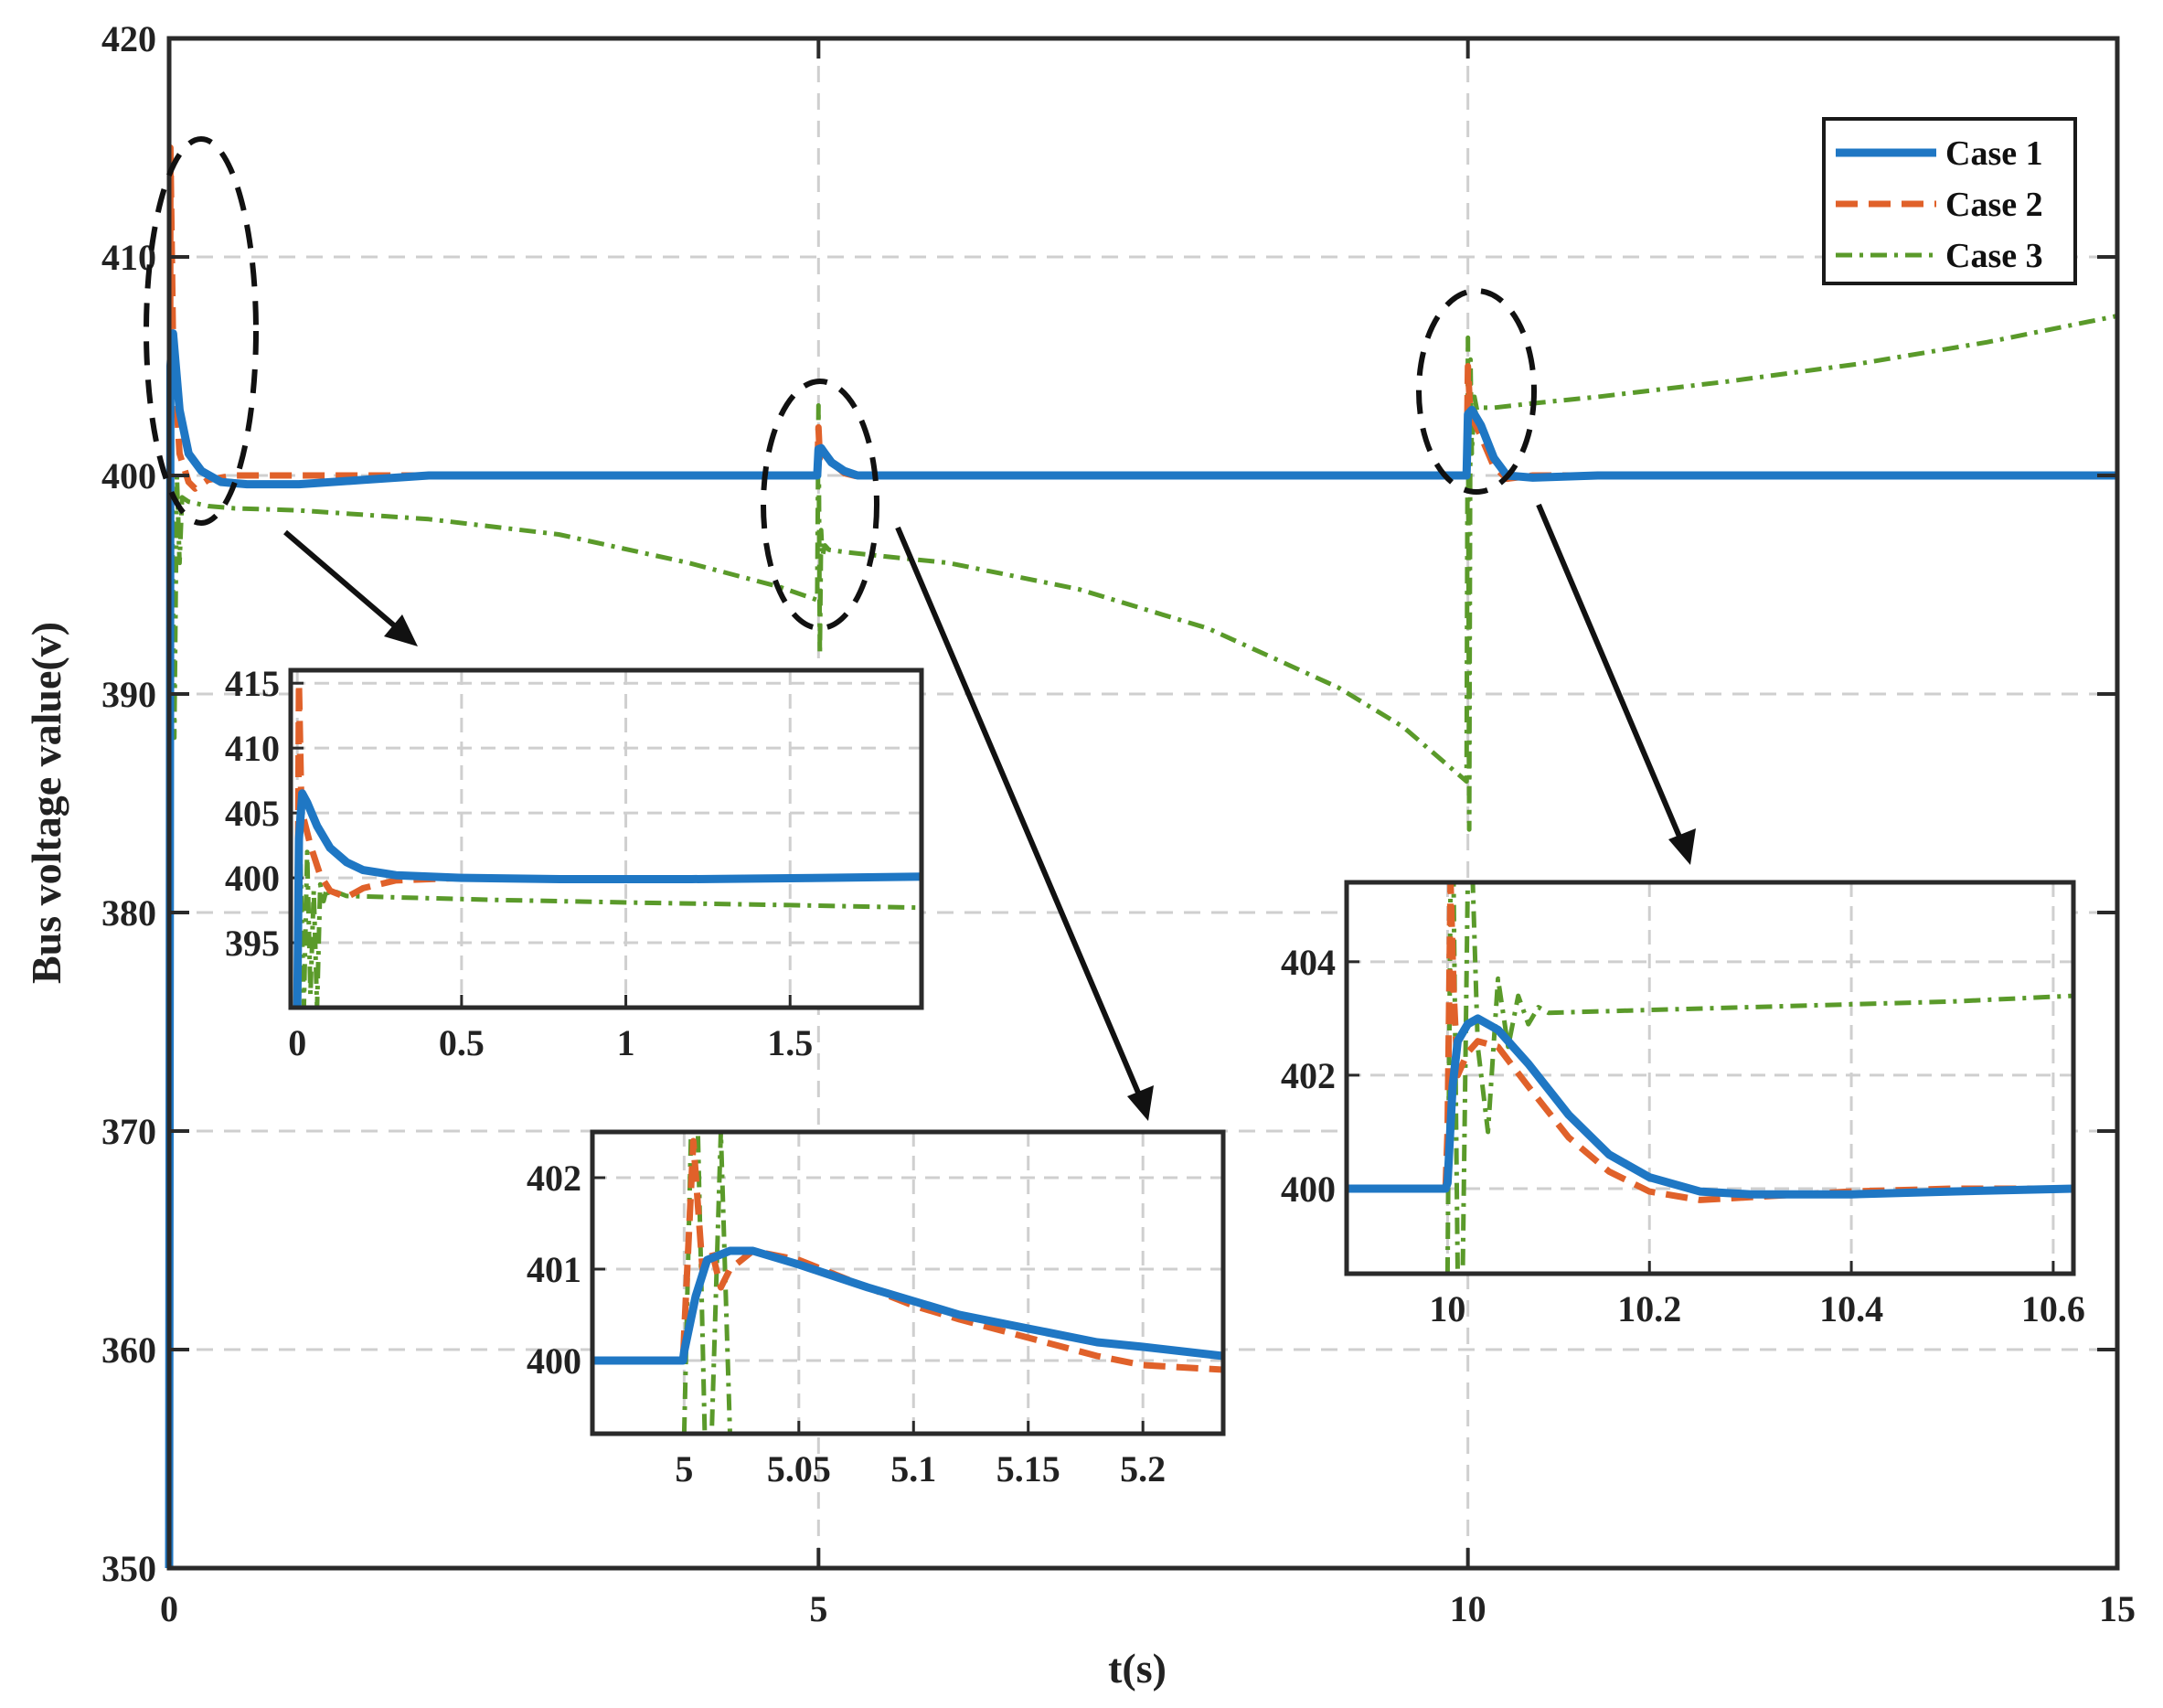 This screenshot has height=1708, width=2163. Describe the element at coordinates (129, 913) in the screenshot. I see `y-tick-label: 380` at that location.